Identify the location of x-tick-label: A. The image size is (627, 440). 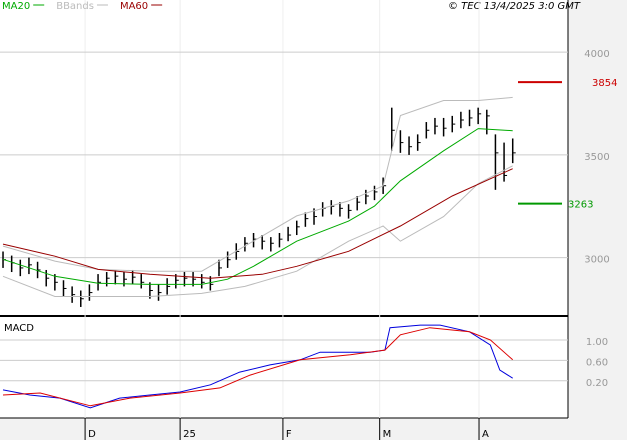
(485, 434).